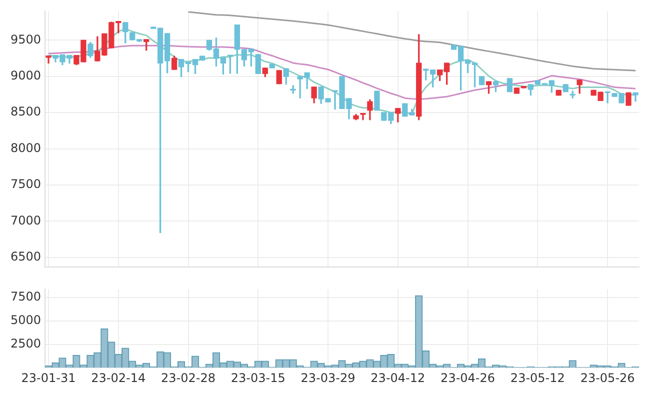  Describe the element at coordinates (328, 377) in the screenshot. I see `x-tick-label: 23-03-29` at that location.